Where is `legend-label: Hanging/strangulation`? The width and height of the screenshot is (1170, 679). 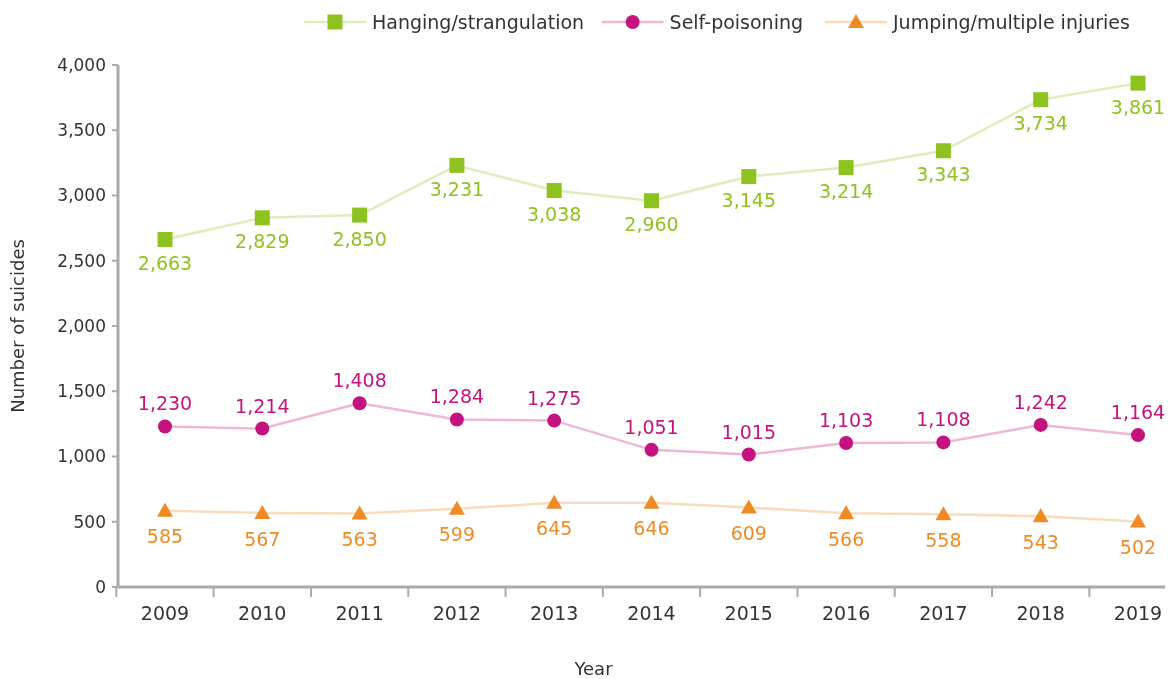 legend-label: Hanging/strangulation is located at coordinates (478, 21).